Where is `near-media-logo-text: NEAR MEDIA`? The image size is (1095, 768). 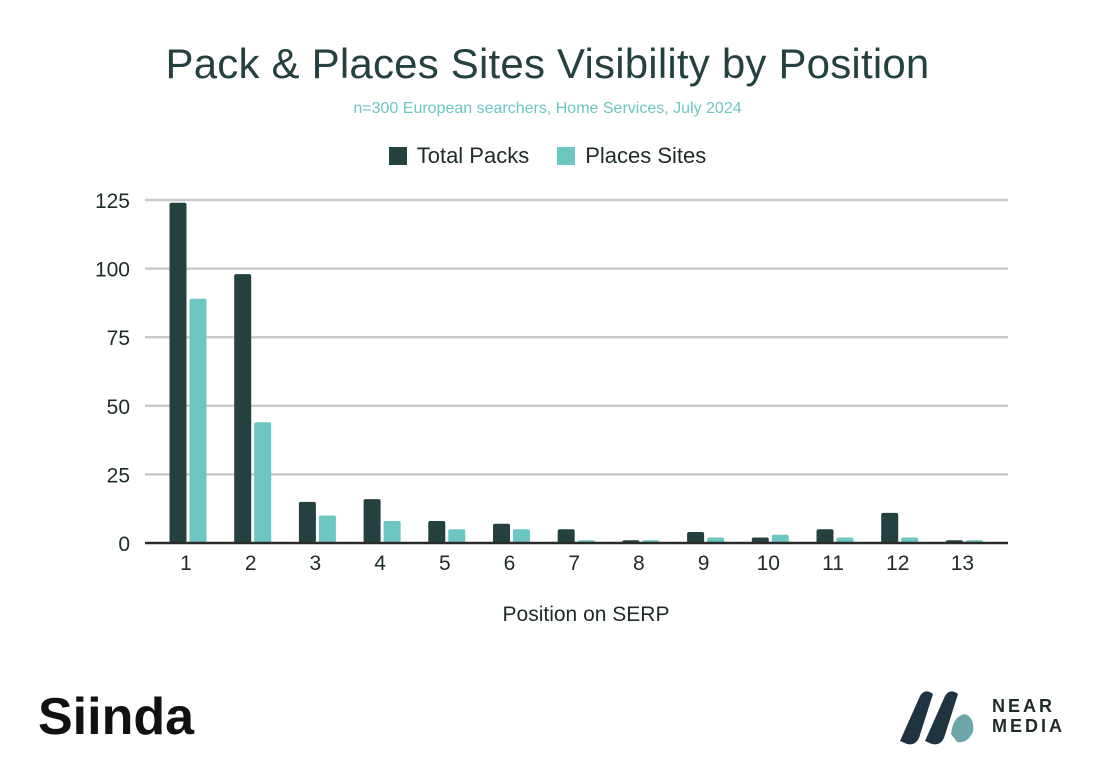 near-media-logo-text: NEAR MEDIA is located at coordinates (1028, 716).